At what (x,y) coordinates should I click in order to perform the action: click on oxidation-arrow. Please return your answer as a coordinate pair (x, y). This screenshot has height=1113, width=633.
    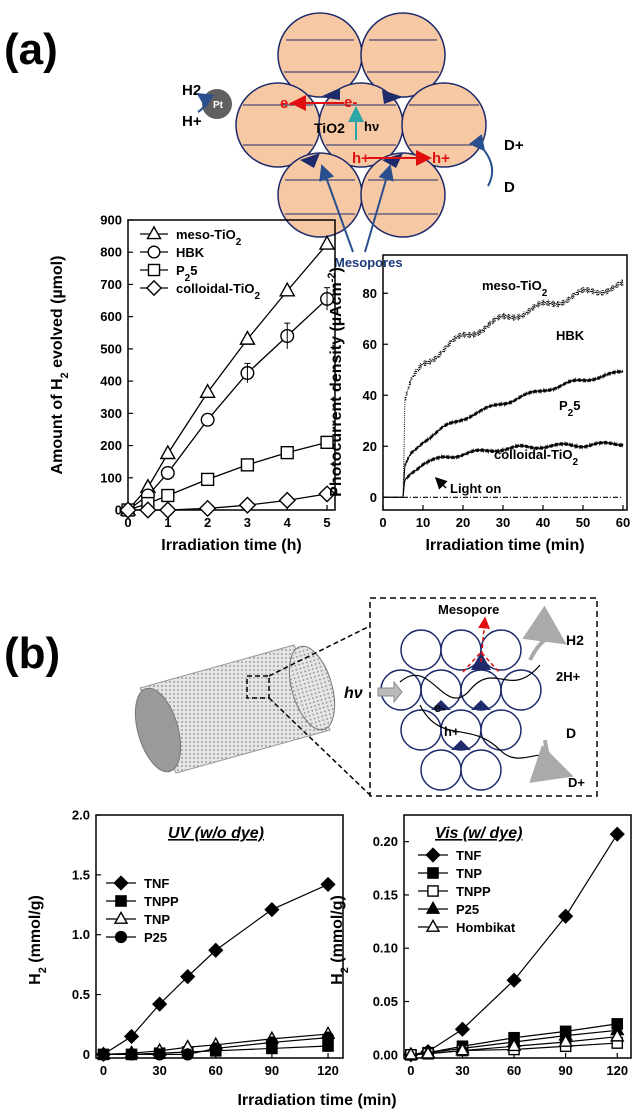
    Looking at the image, I should click on (481, 160).